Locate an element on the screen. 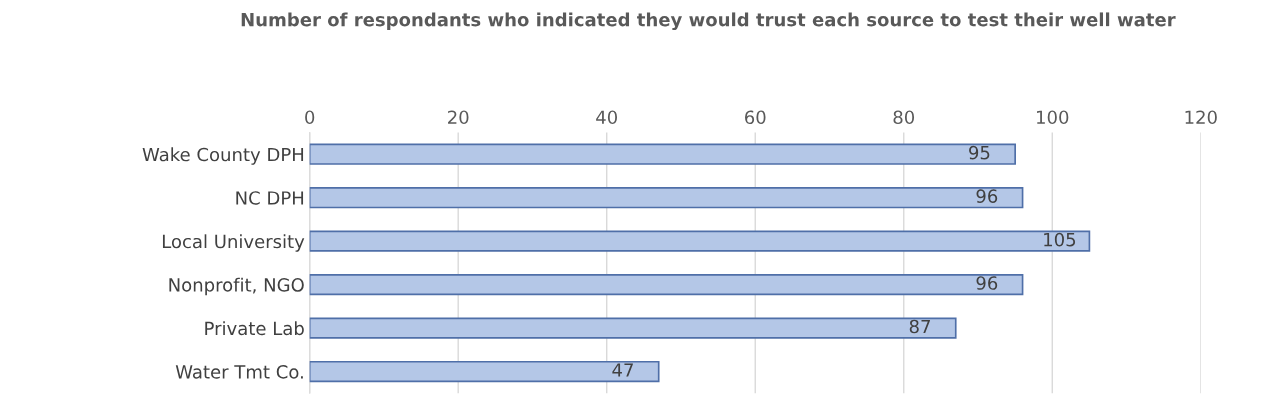 The image size is (1264, 414). x-tick-label: 120 is located at coordinates (1201, 117).